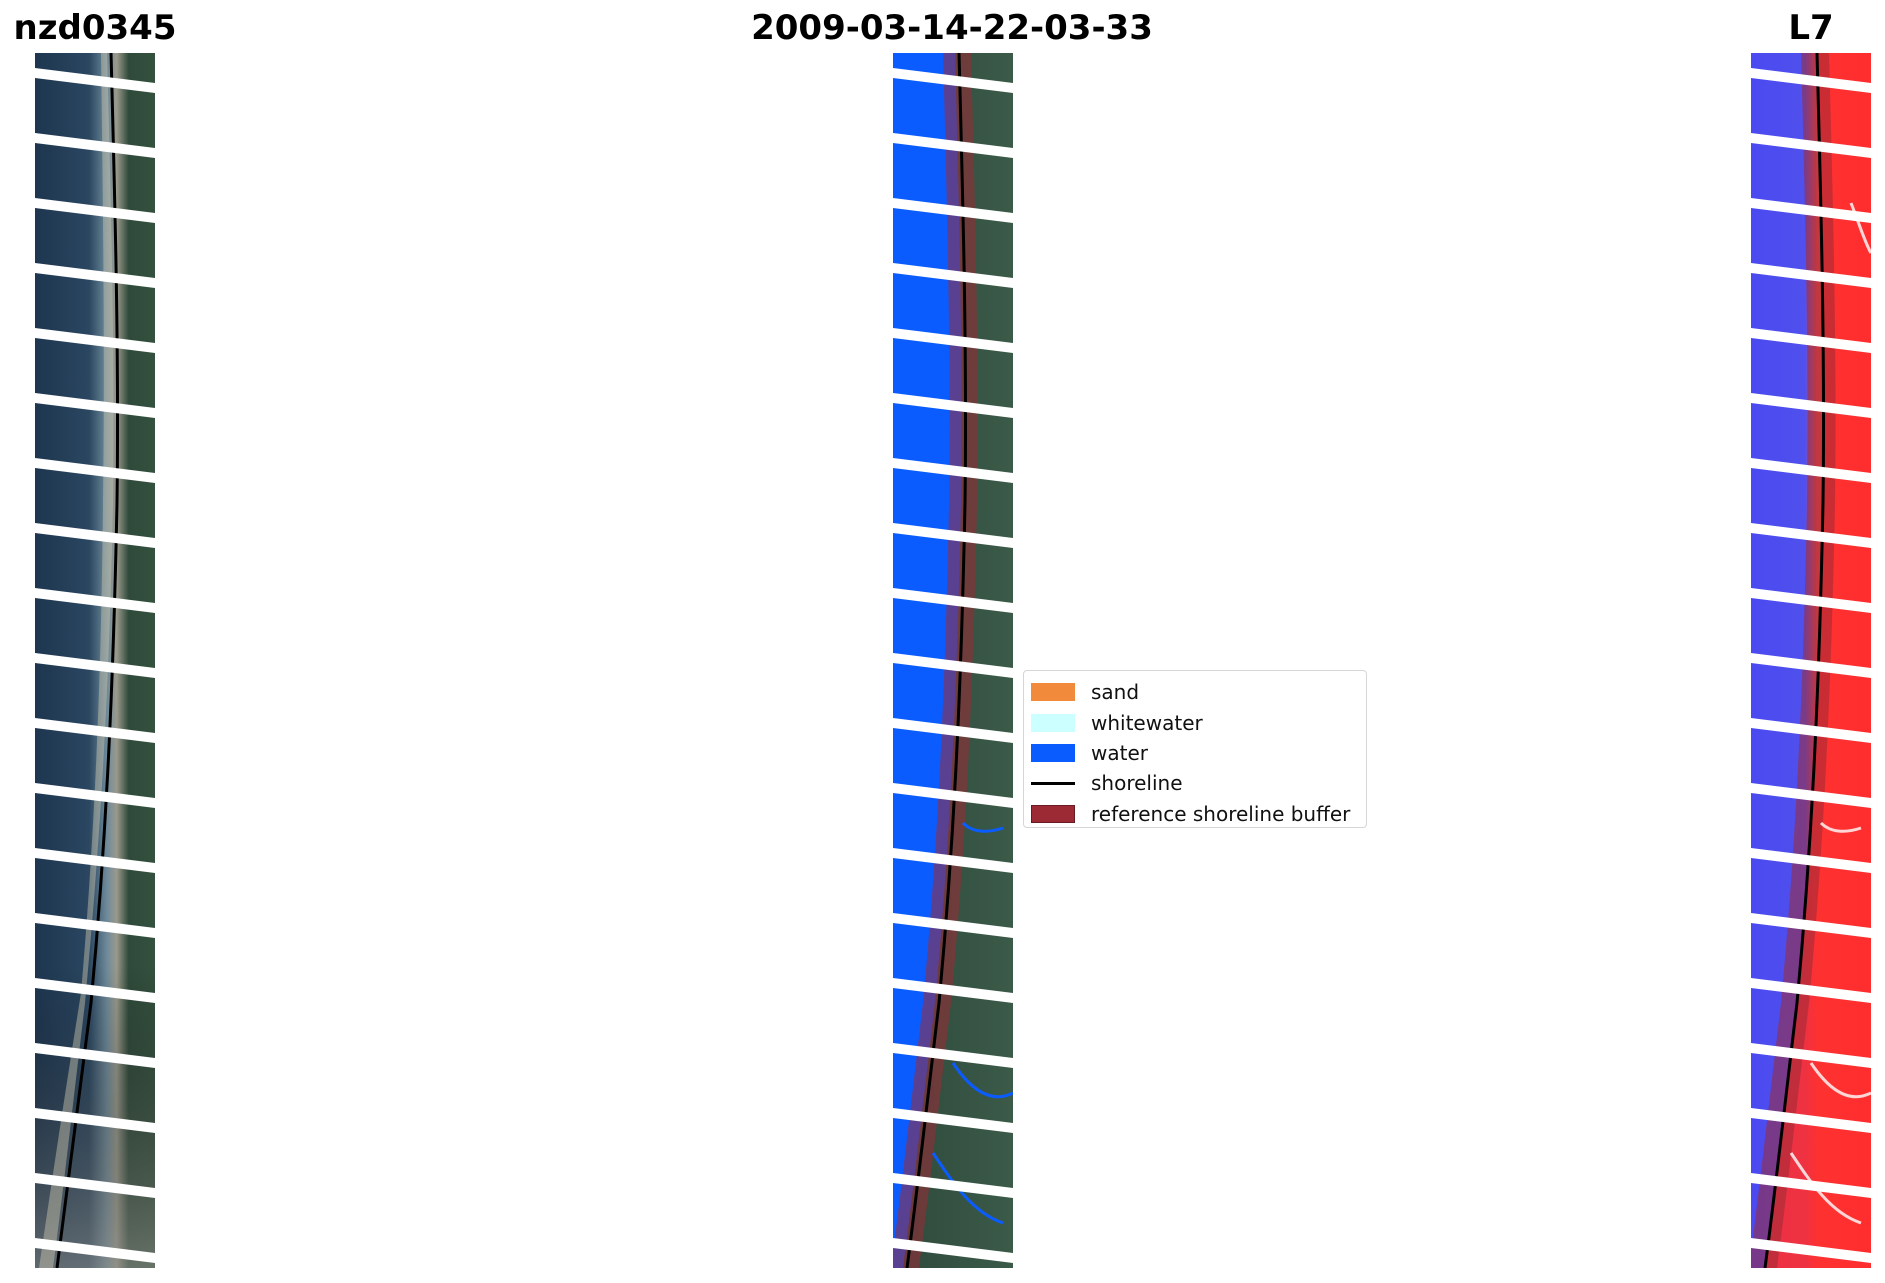 This screenshot has height=1283, width=1885. I want to click on legend-label-shoreline: shoreline, so click(1137, 783).